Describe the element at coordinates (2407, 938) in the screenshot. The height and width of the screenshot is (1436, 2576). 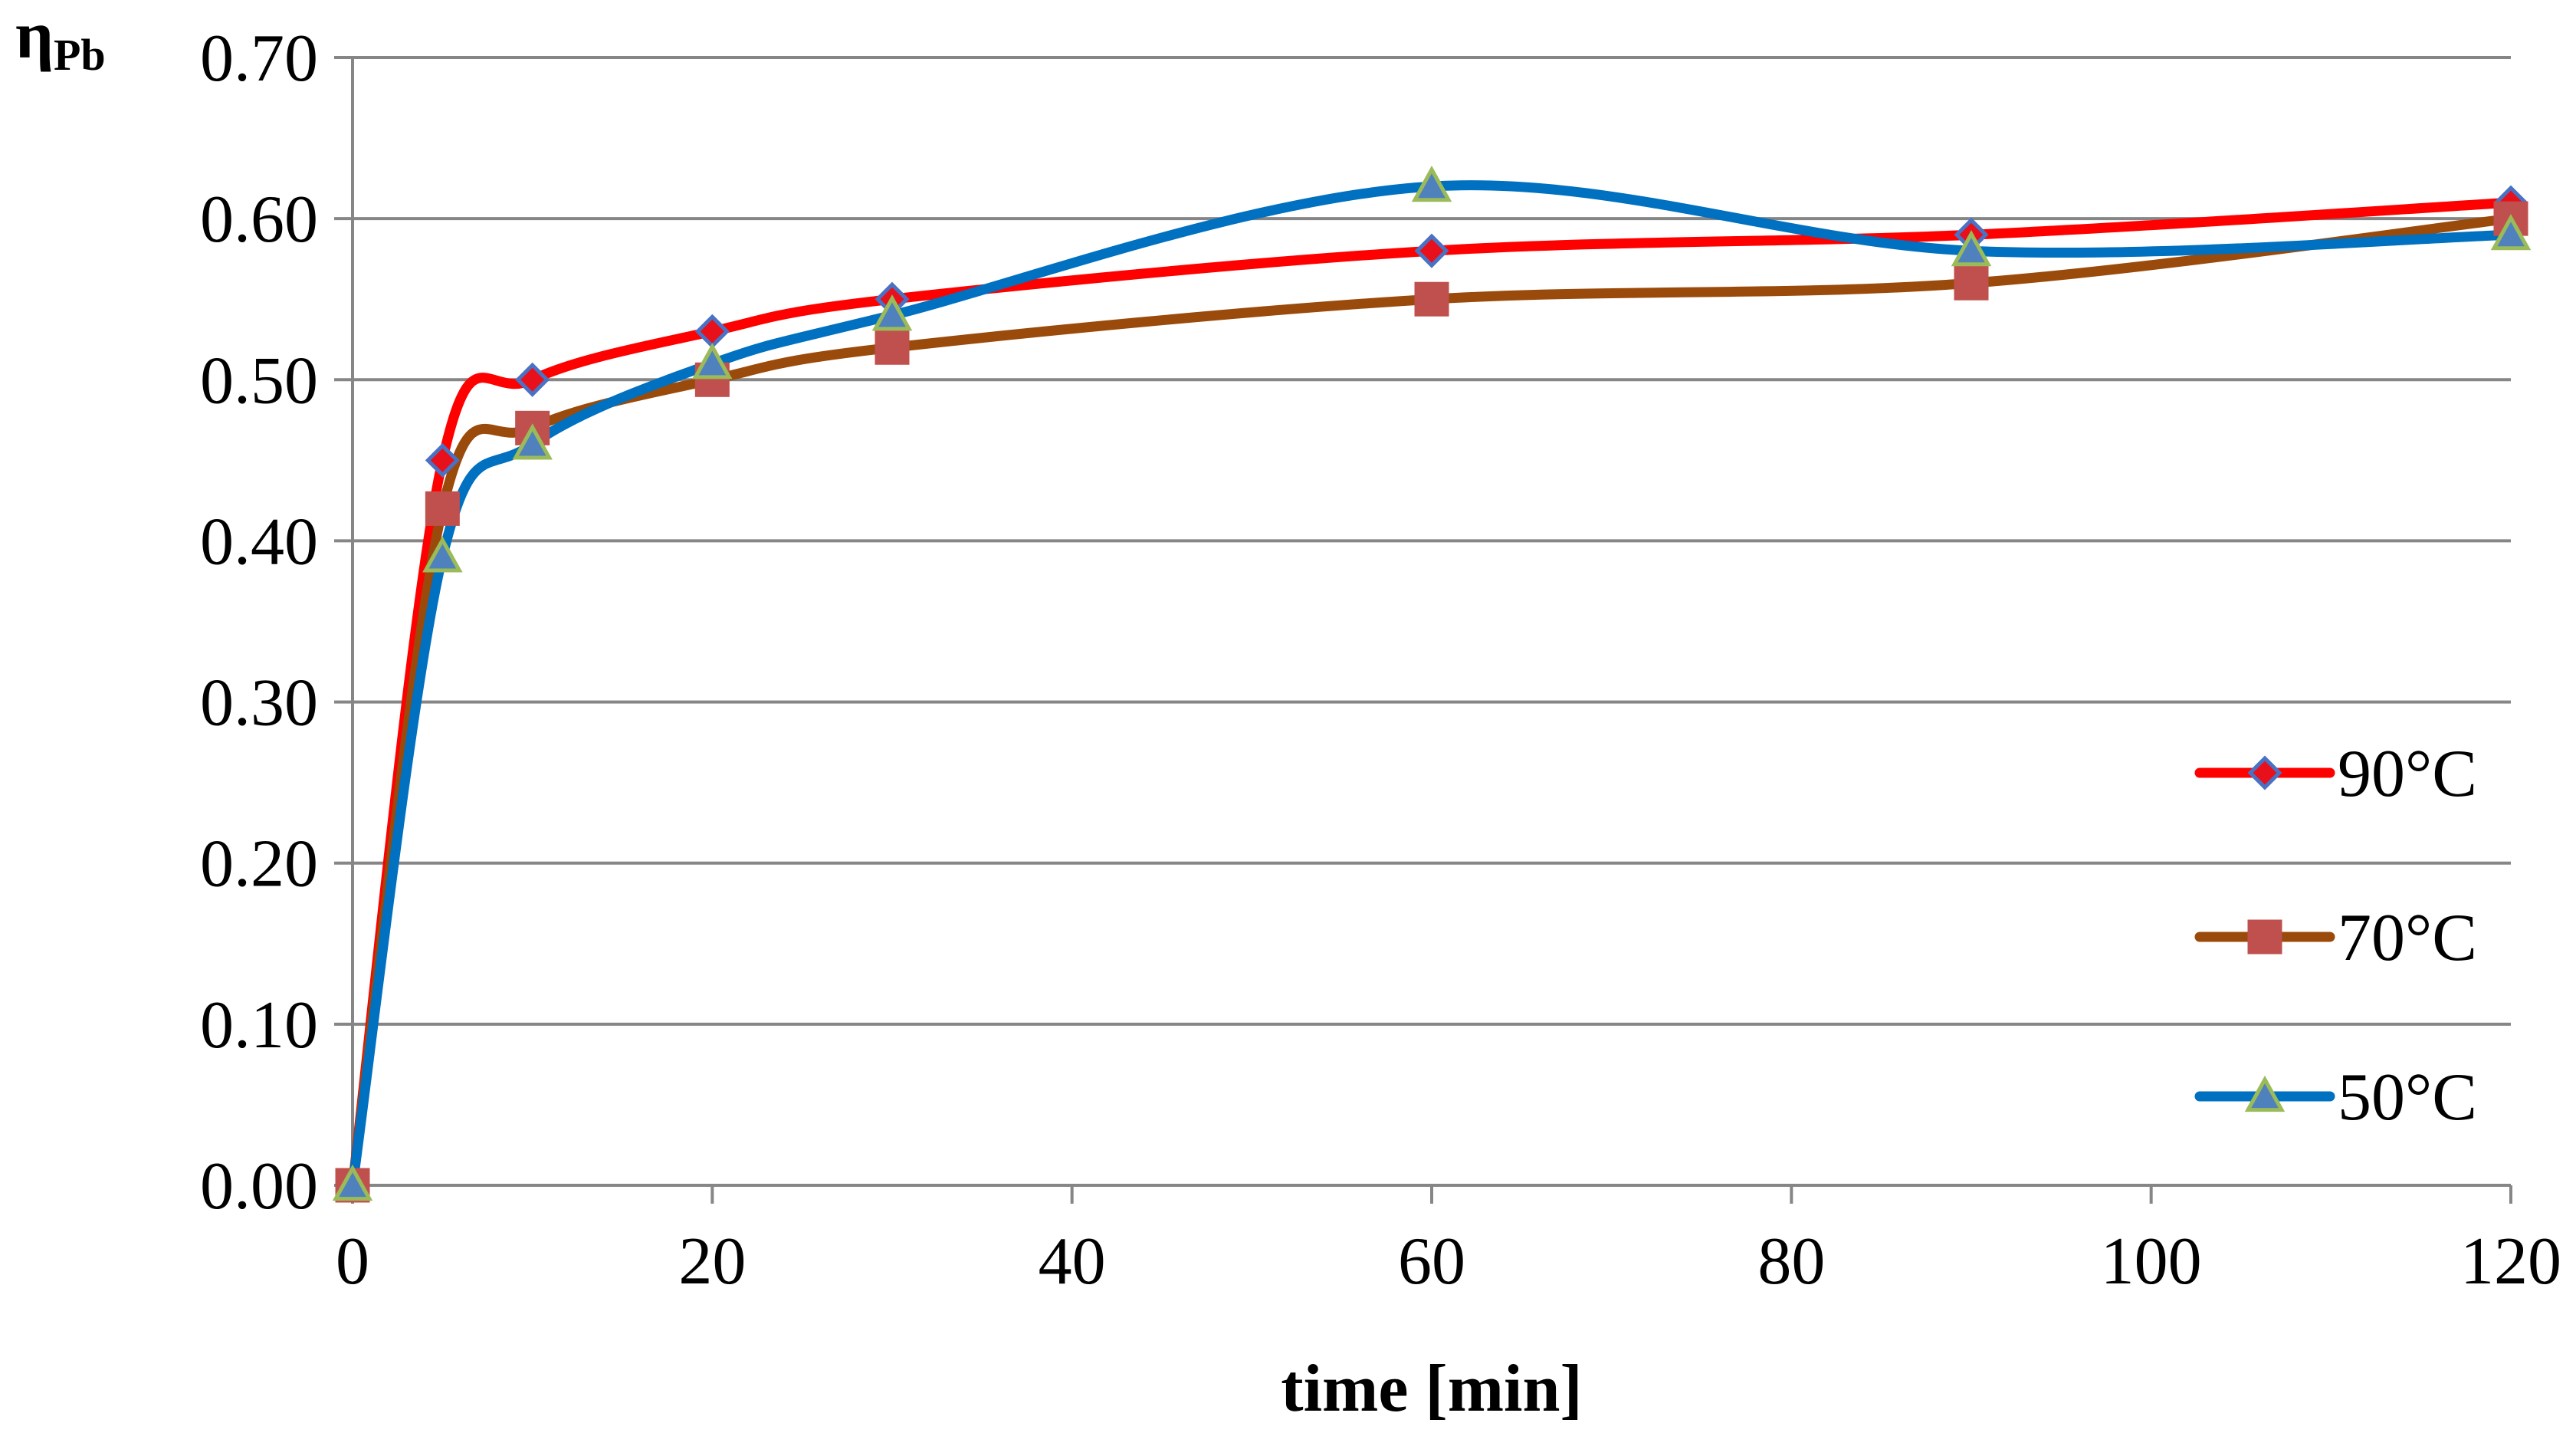
I see `legend-label-70c: 70°C` at that location.